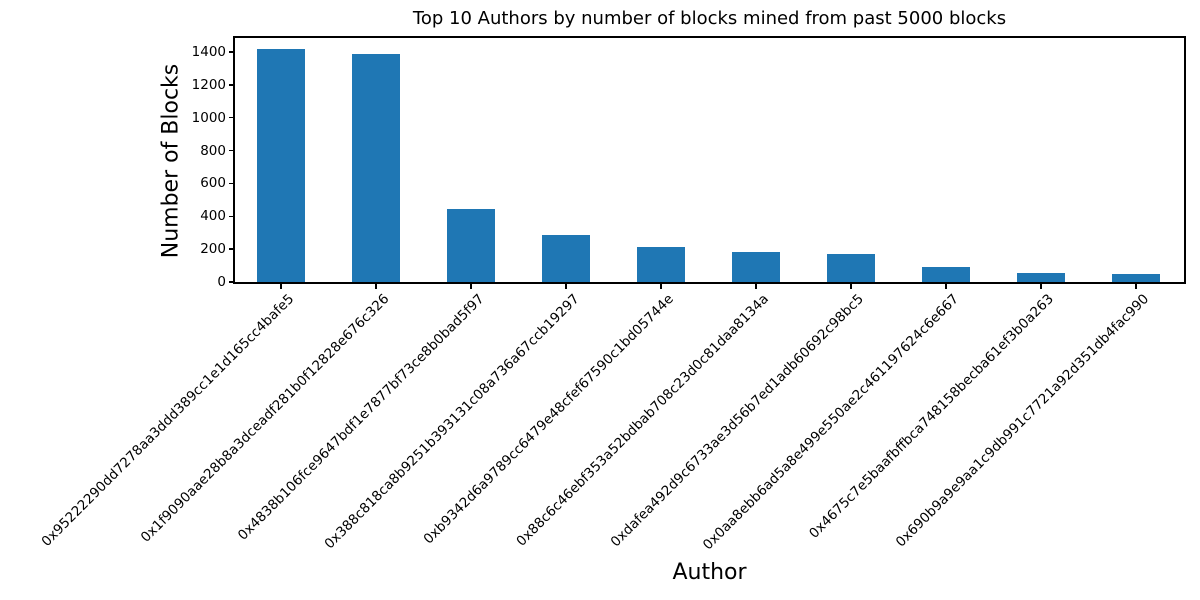 Image resolution: width=1200 pixels, height=600 pixels. I want to click on y-tick-label: 800, so click(213, 150).